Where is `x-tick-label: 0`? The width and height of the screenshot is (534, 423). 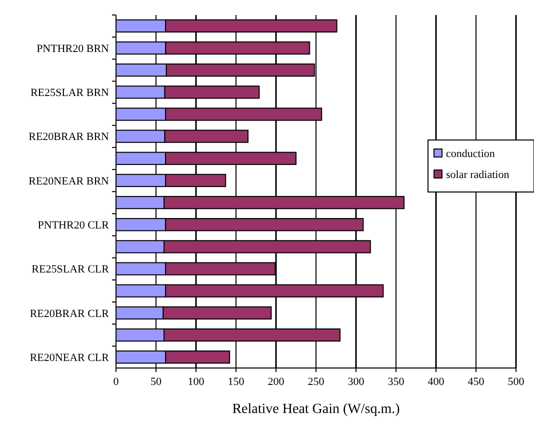 x-tick-label: 0 is located at coordinates (116, 382).